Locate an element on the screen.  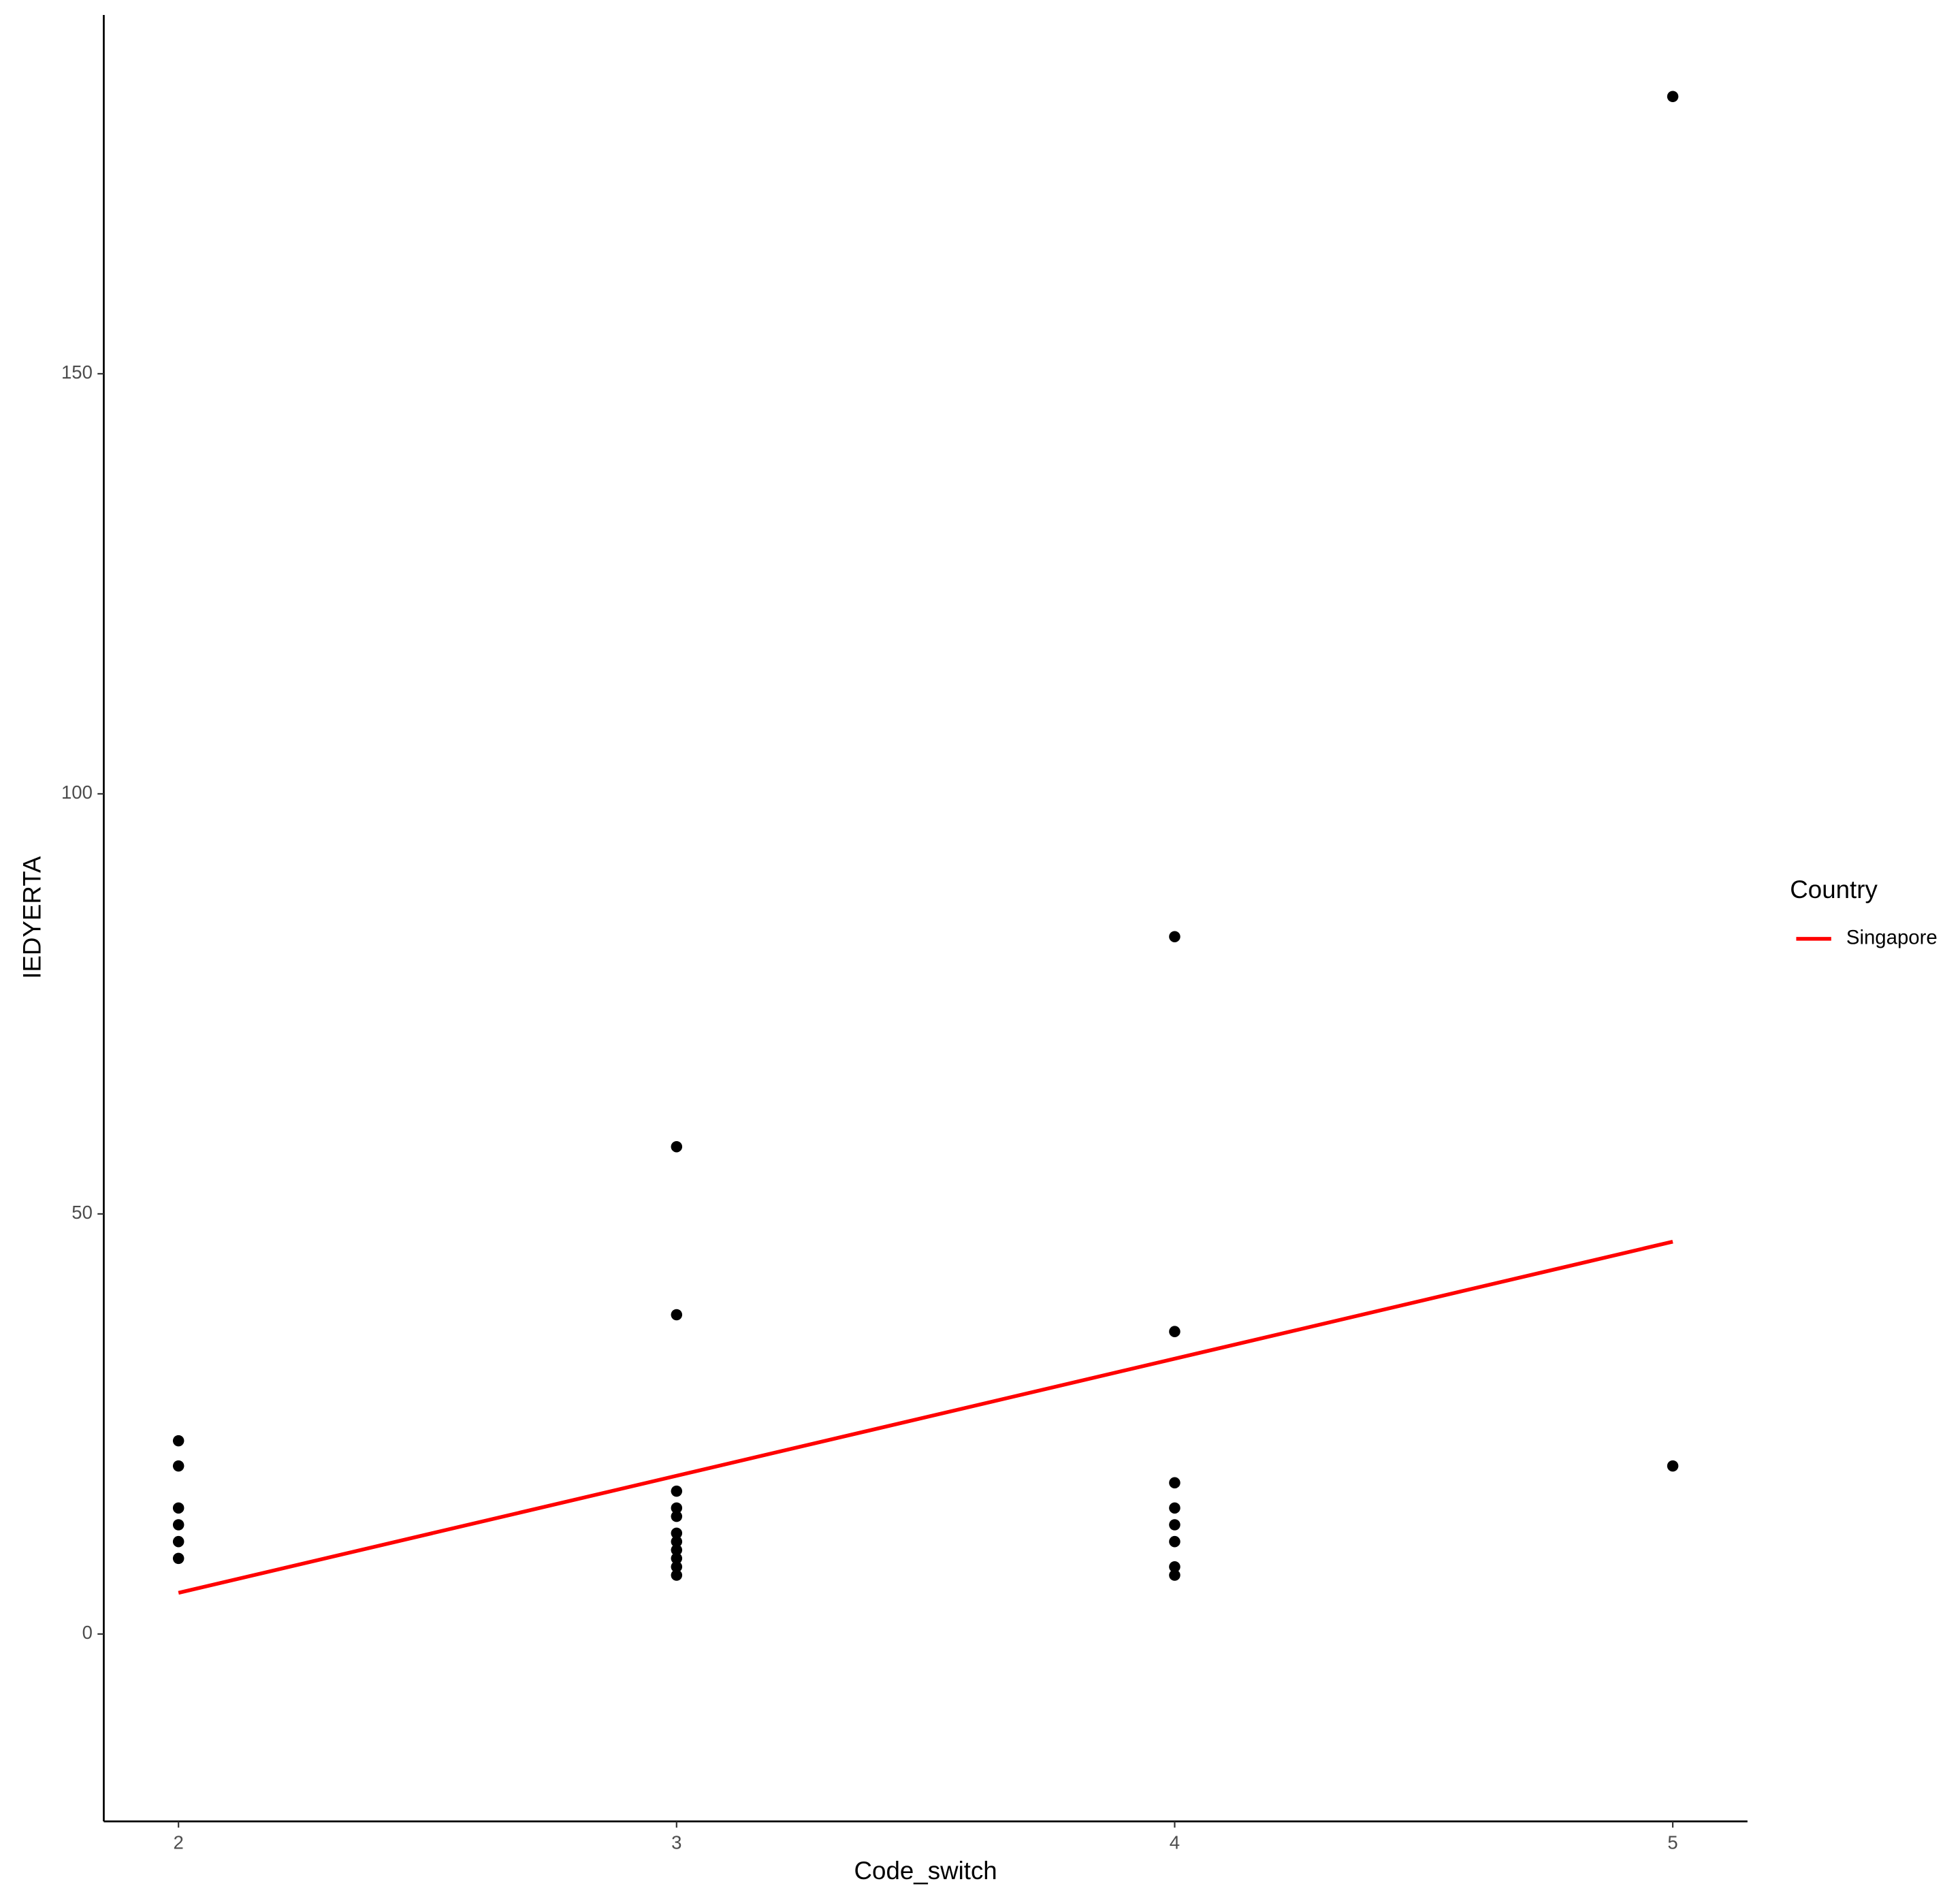
y-tick-label: 150 is located at coordinates (77, 372).